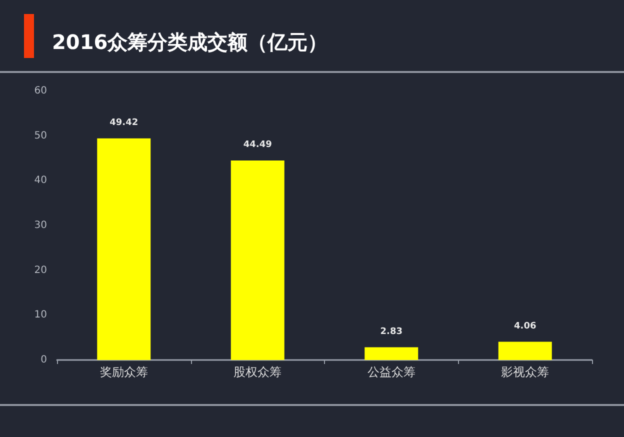 The image size is (624, 437). Describe the element at coordinates (258, 372) in the screenshot. I see `x-tick-label: 股权众筹` at that location.